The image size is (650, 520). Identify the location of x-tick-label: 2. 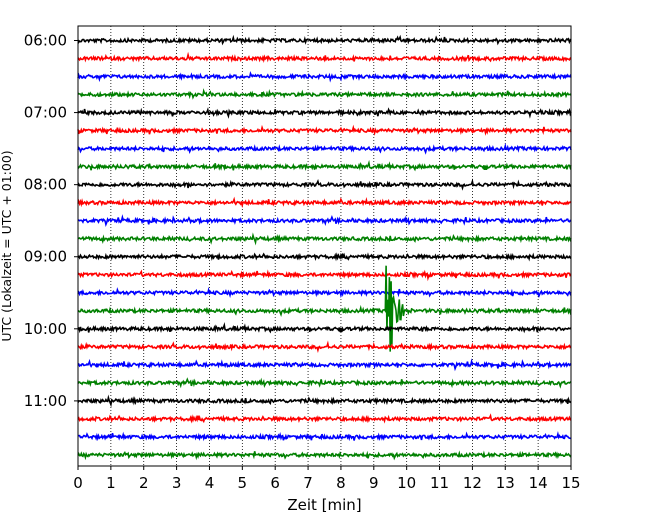
(144, 483).